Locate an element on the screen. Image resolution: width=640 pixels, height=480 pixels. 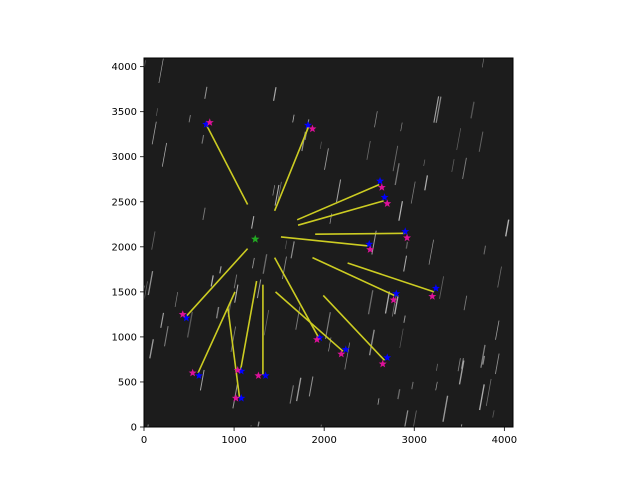
y-tick-label: 2500 is located at coordinates (124, 202).